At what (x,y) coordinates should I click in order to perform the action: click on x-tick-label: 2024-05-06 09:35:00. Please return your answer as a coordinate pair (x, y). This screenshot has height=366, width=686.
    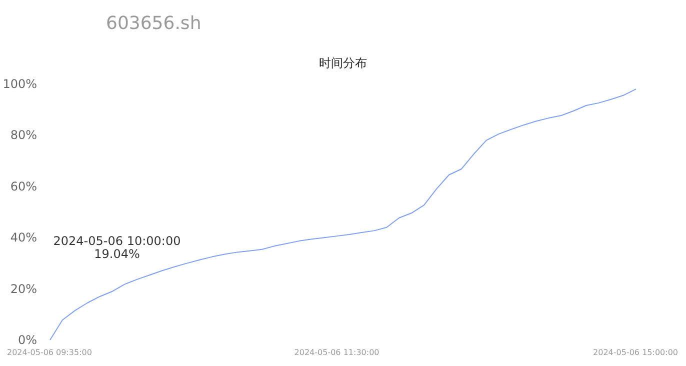
    Looking at the image, I should click on (49, 352).